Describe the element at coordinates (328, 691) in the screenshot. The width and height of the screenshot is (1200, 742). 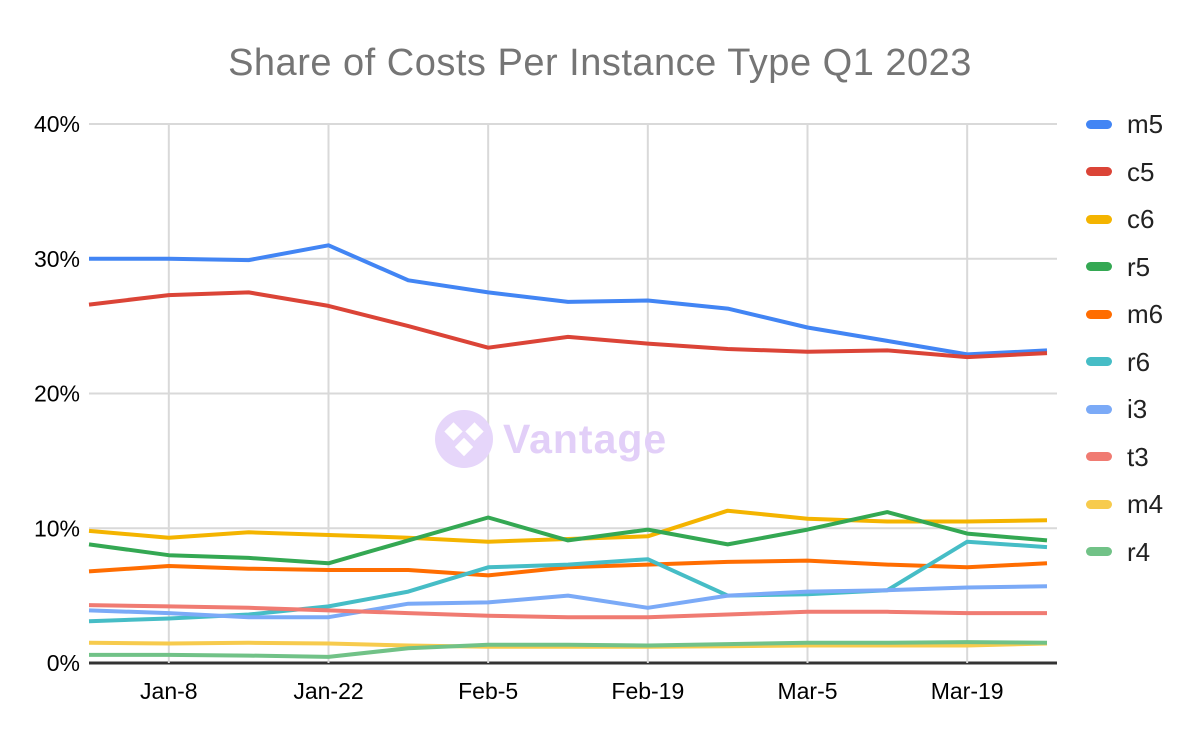
I see `x-tick-label: Jan-22` at that location.